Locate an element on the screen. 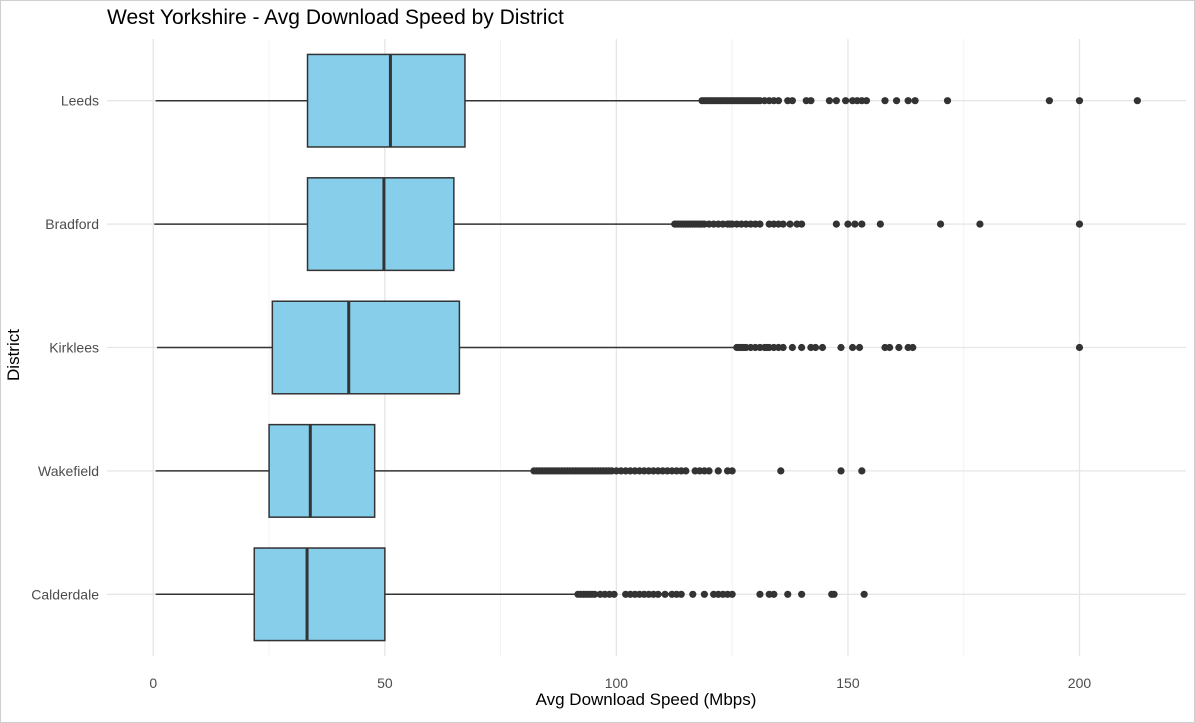 This screenshot has width=1195, height=723. y-tick-label-wakefield: Wakefield is located at coordinates (68, 471).